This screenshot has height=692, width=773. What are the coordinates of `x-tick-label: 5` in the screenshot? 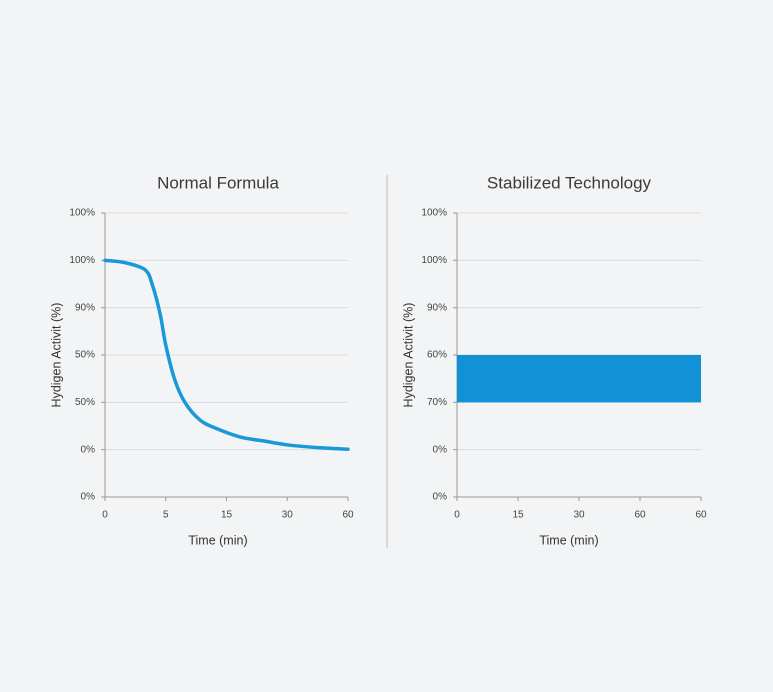 It's located at (166, 515).